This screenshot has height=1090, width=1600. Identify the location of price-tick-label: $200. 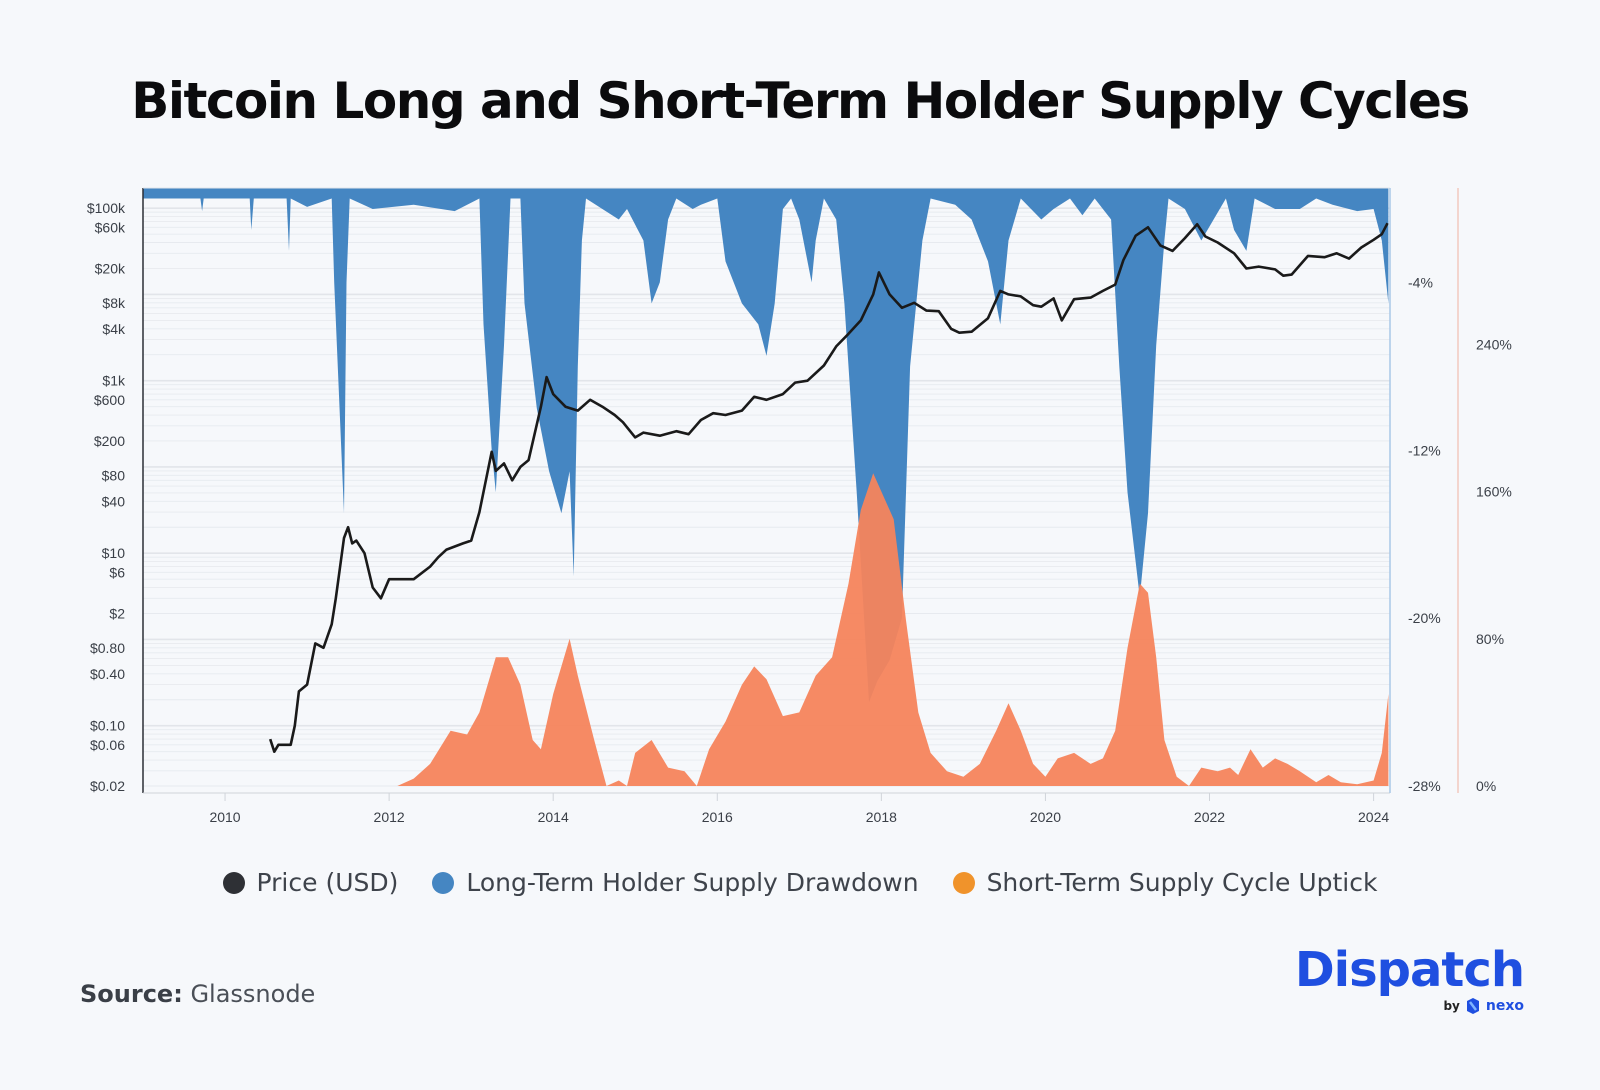
(109, 441).